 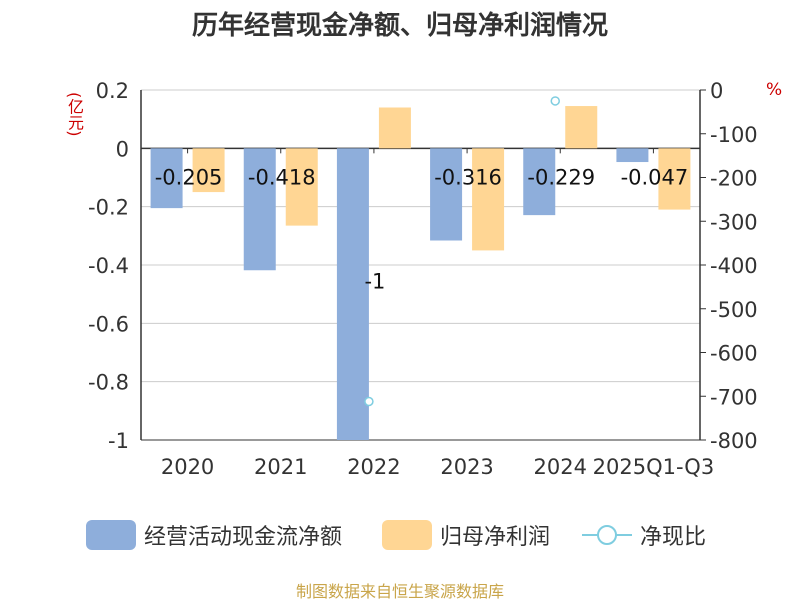 I want to click on left-tick-label: -0.8, so click(x=108, y=383).